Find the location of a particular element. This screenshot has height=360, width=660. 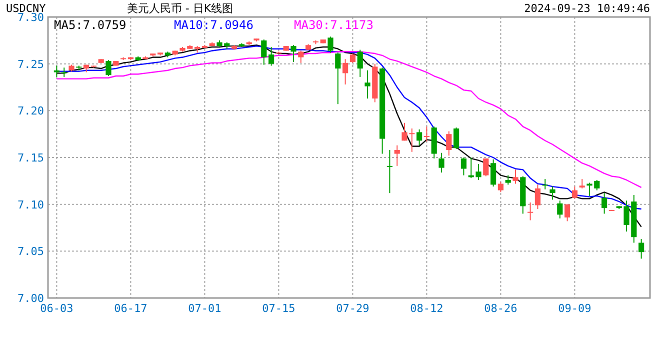

text: 2024-09-23 10:49:46 is located at coordinates (587, 8).